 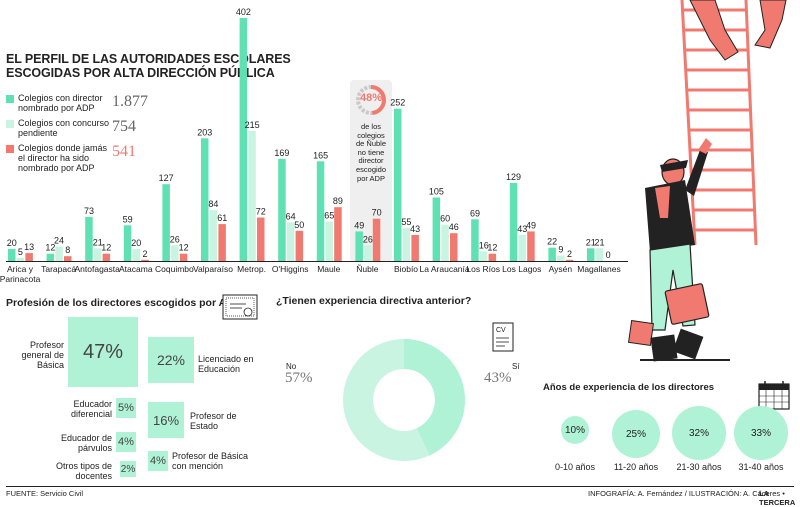 I want to click on category-label: Coquimbo, so click(x=174, y=269).